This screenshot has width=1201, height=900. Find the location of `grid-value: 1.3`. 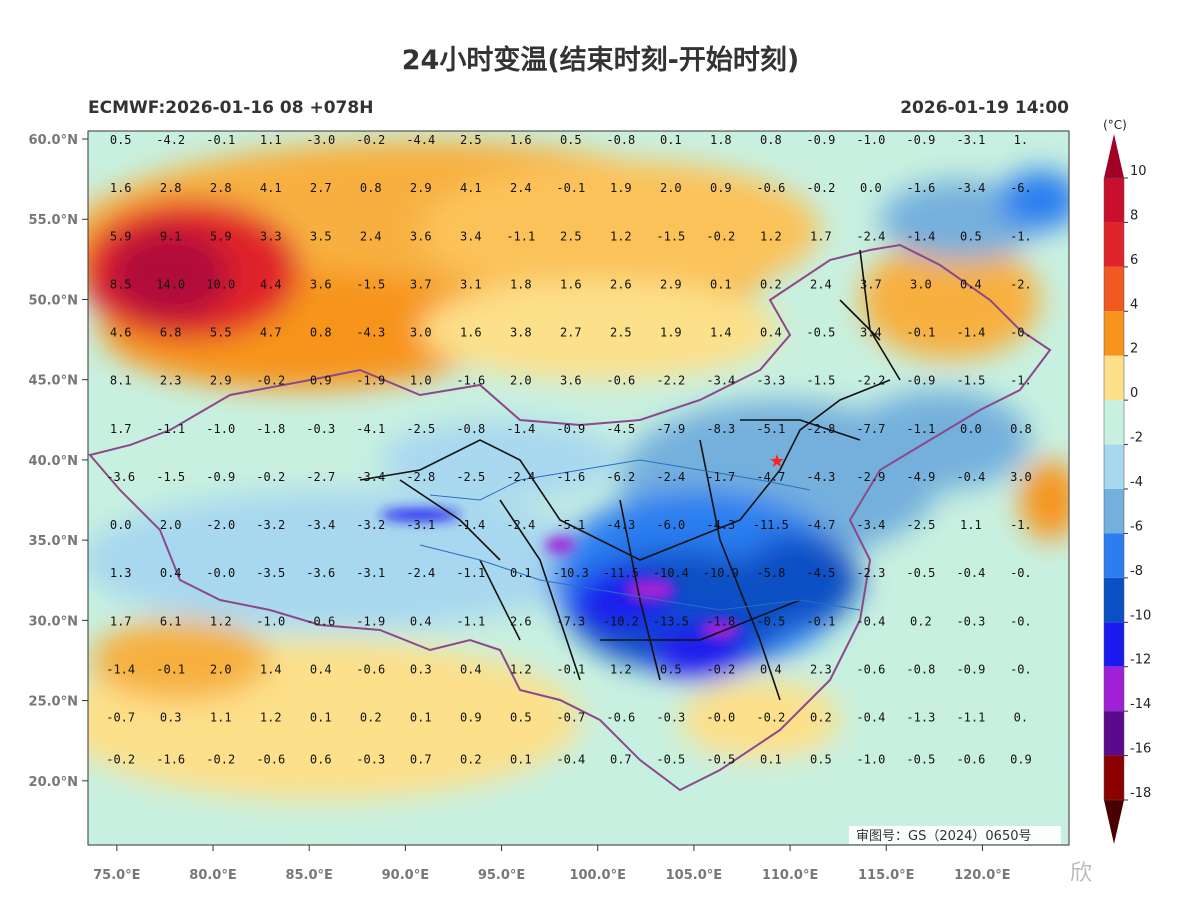

grid-value: 1.3 is located at coordinates (121, 573).